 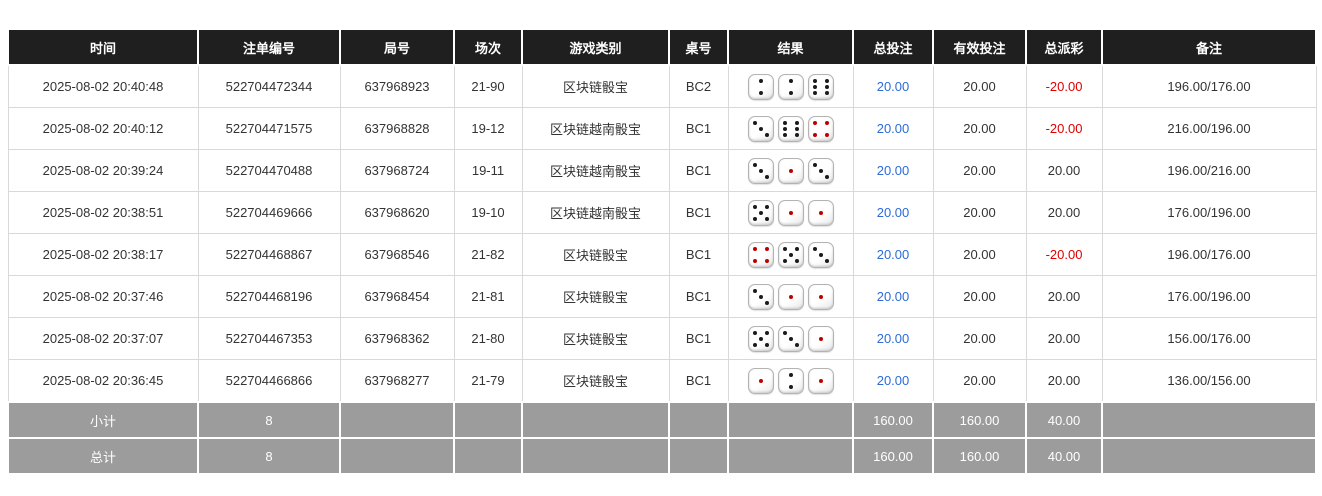 What do you see at coordinates (397, 86) in the screenshot?
I see `round-number-cell: 637968923` at bounding box center [397, 86].